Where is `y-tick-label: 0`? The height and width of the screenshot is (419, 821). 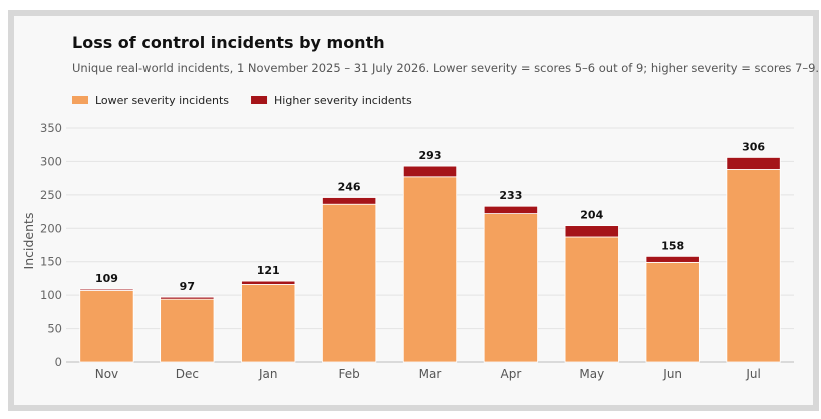
y-tick-label: 0 is located at coordinates (58, 362).